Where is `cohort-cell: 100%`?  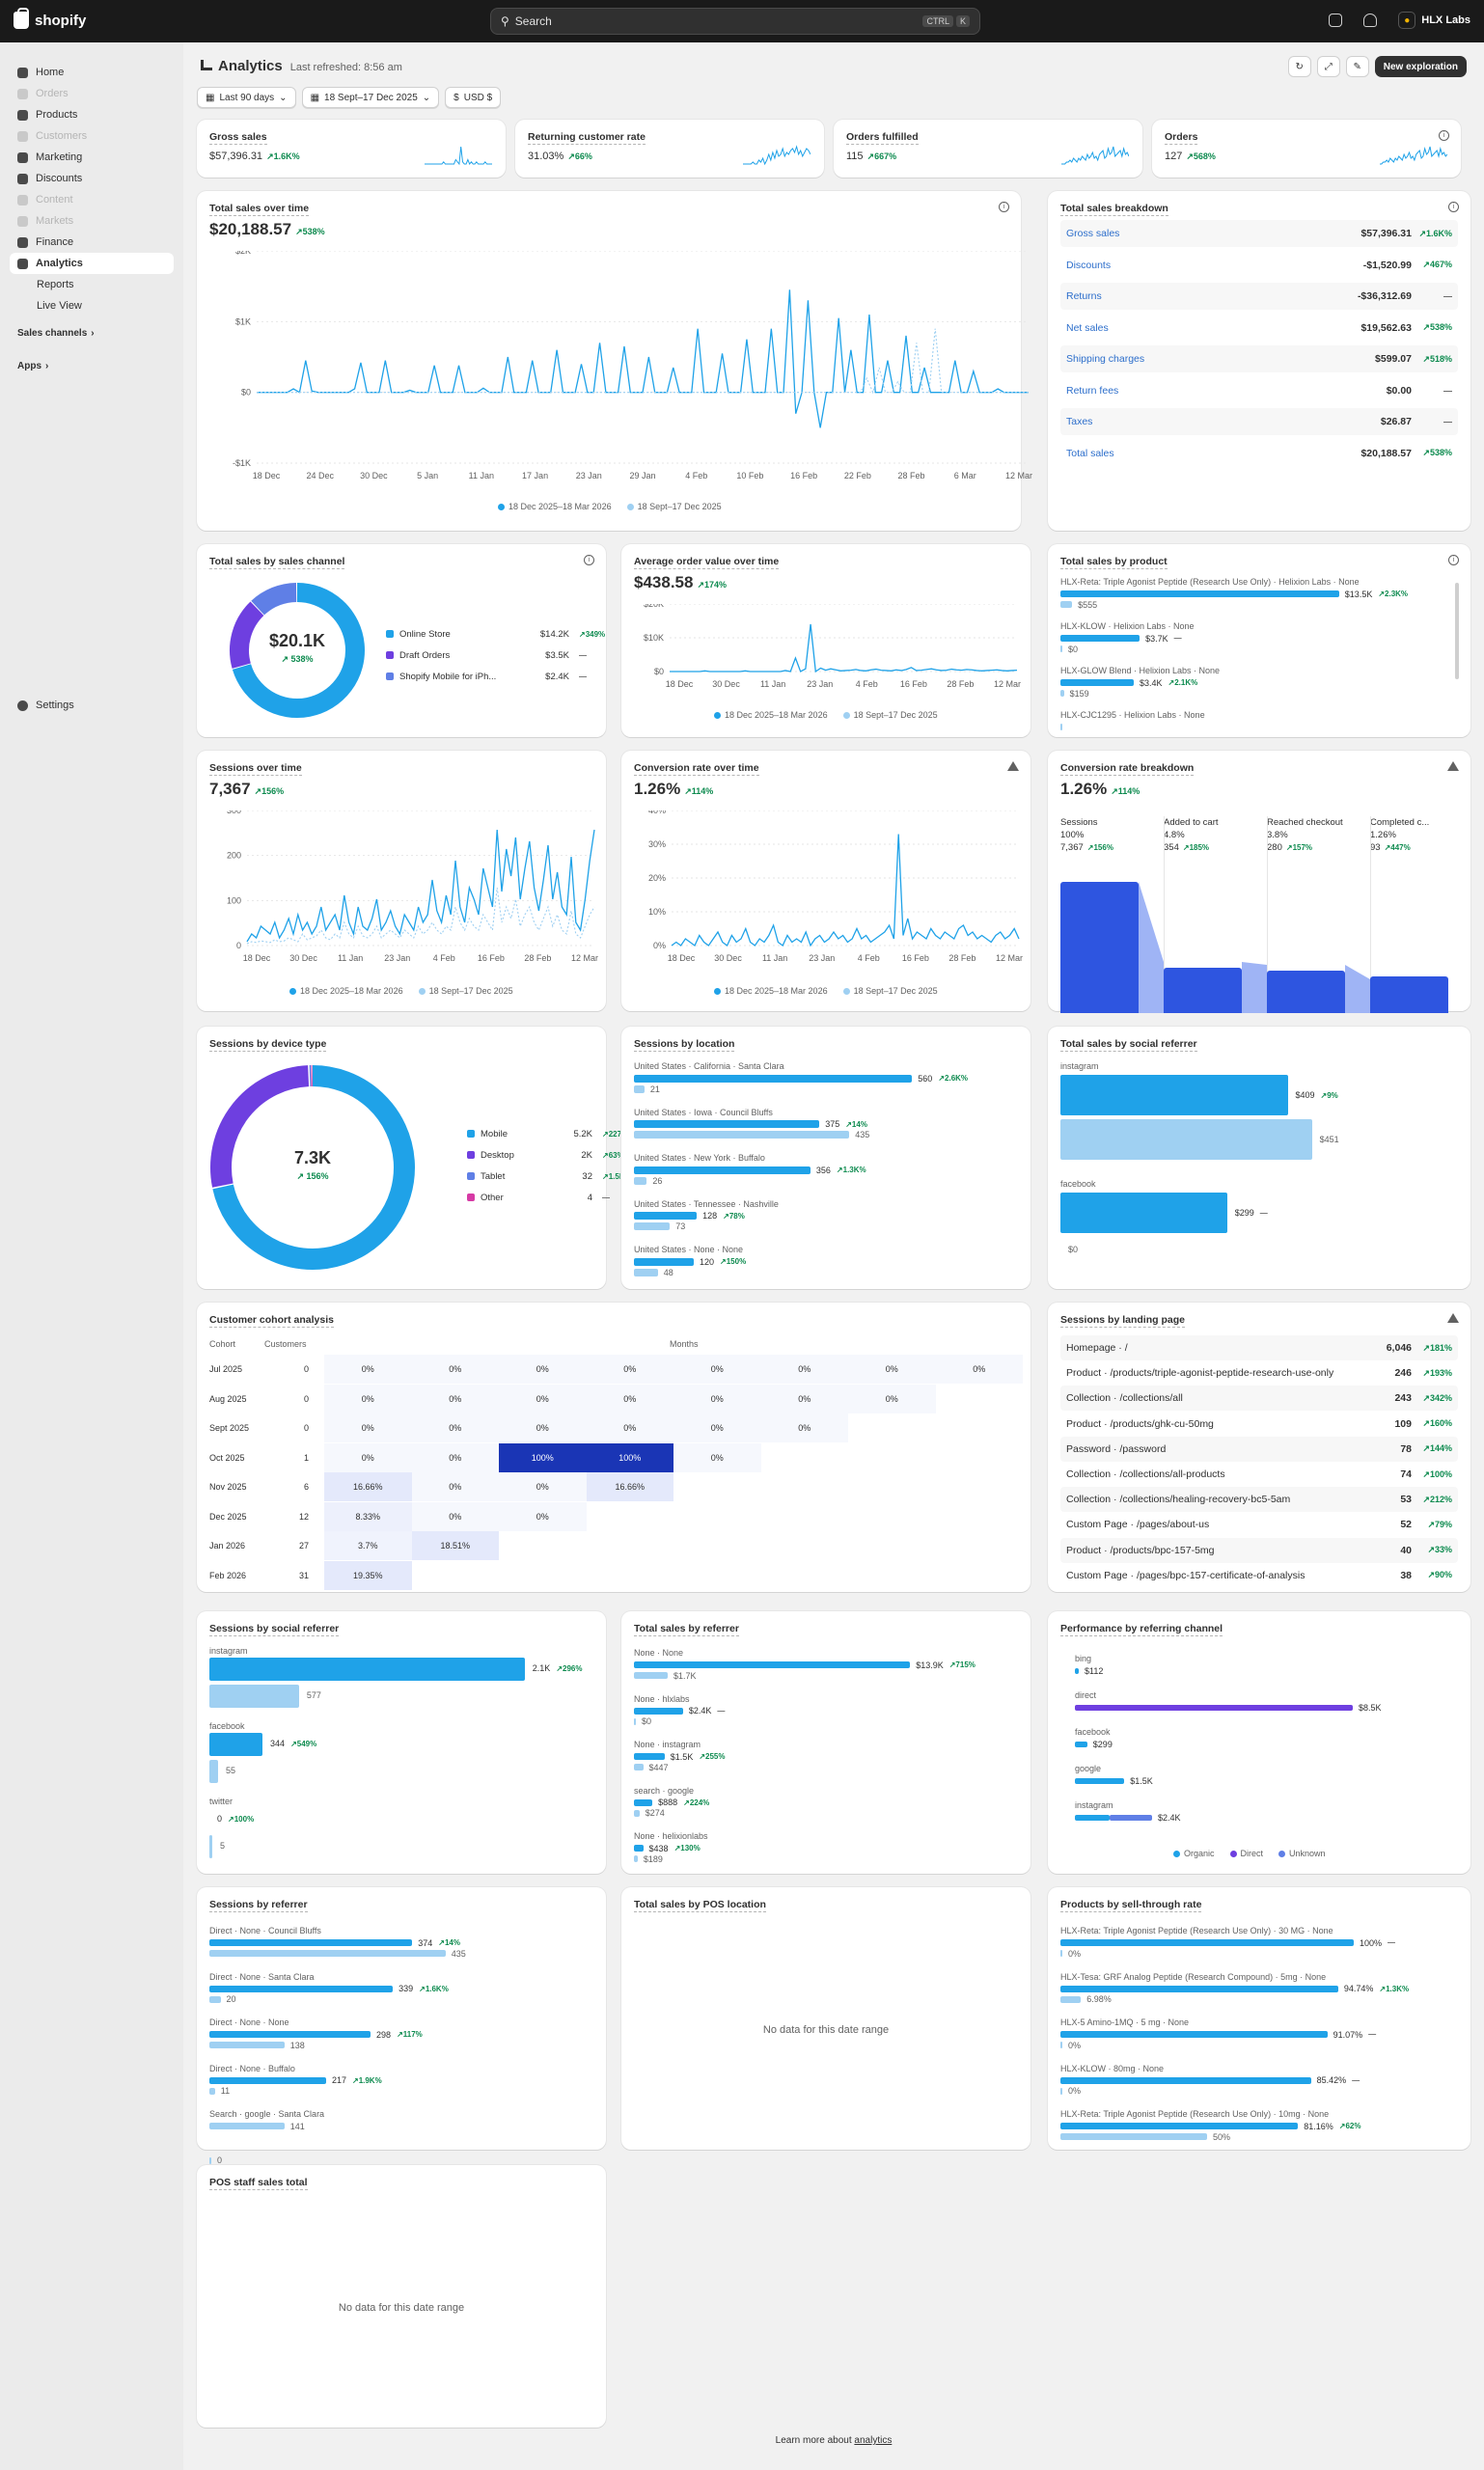
cohort-cell: 100% is located at coordinates (629, 1457).